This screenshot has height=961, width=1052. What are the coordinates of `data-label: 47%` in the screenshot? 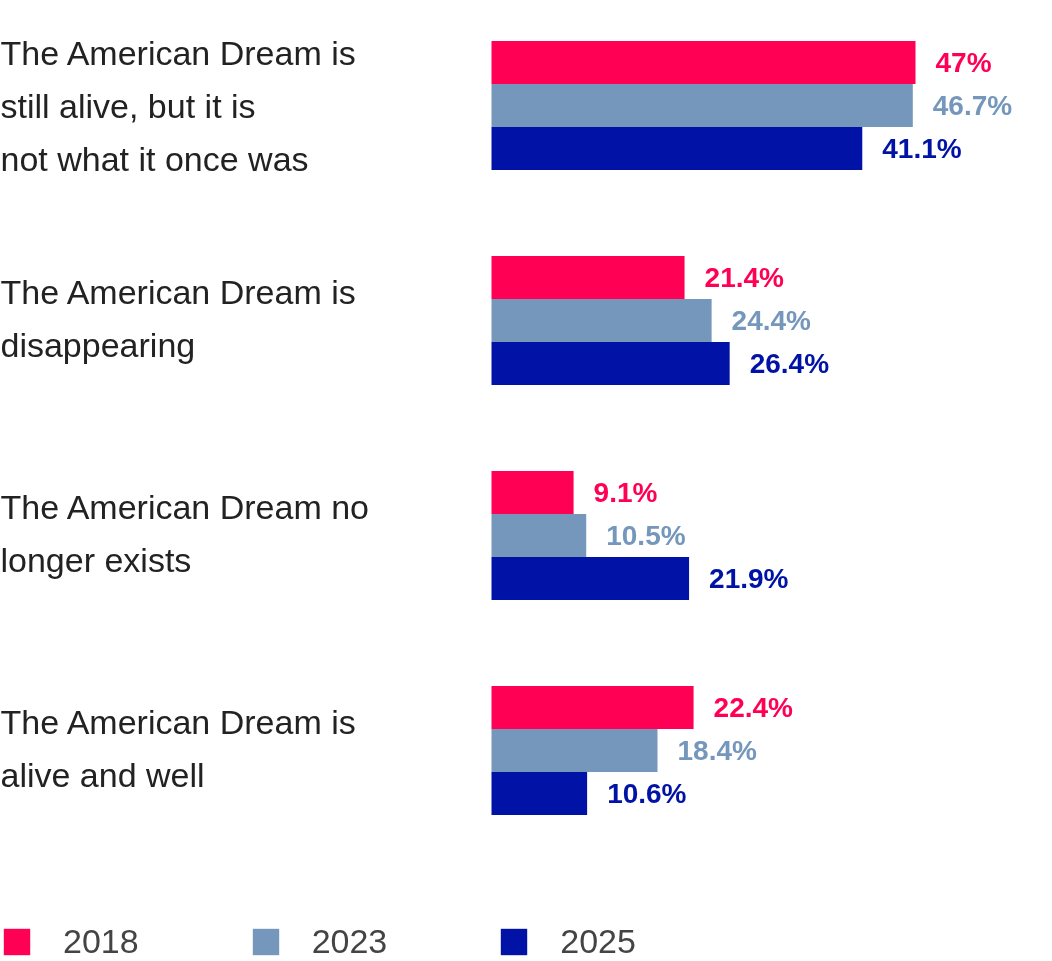 It's located at (963, 62).